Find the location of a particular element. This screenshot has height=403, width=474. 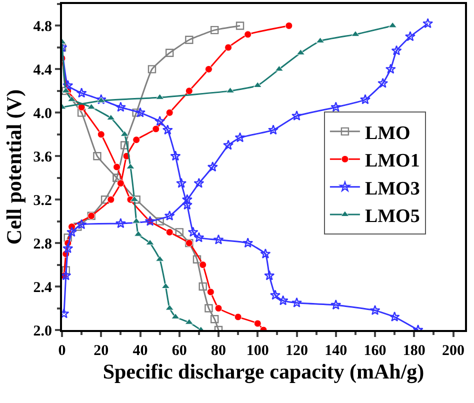

x-tick-label: 140 is located at coordinates (336, 351).